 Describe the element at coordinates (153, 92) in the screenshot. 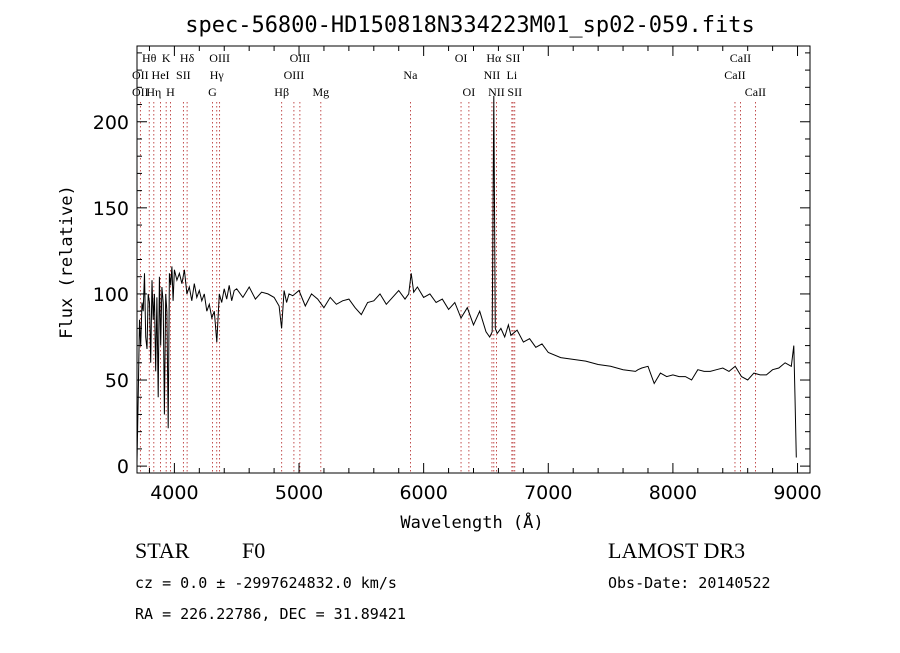

I see `spectral-line-label: Hη` at that location.